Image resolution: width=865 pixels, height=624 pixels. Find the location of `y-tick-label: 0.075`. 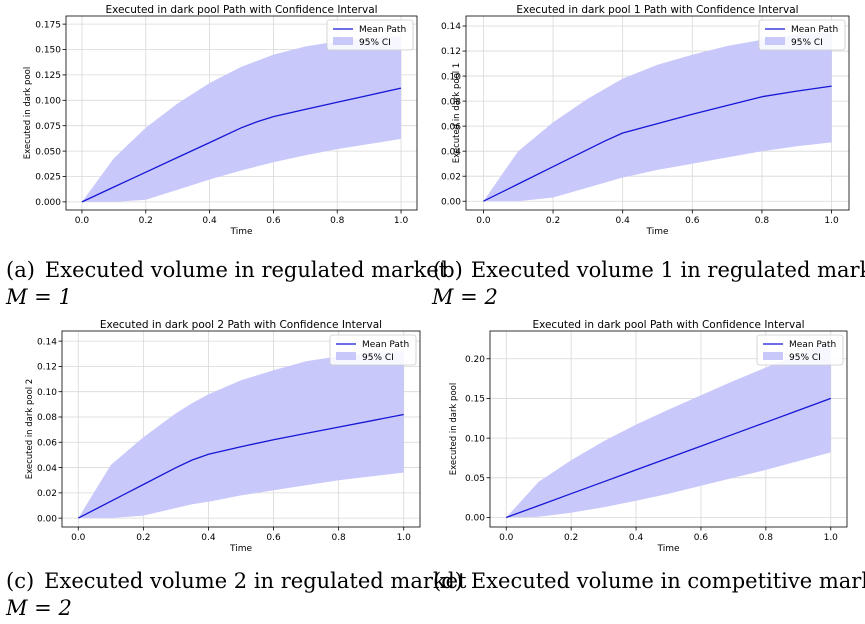

y-tick-label: 0.075 is located at coordinates (48, 127).